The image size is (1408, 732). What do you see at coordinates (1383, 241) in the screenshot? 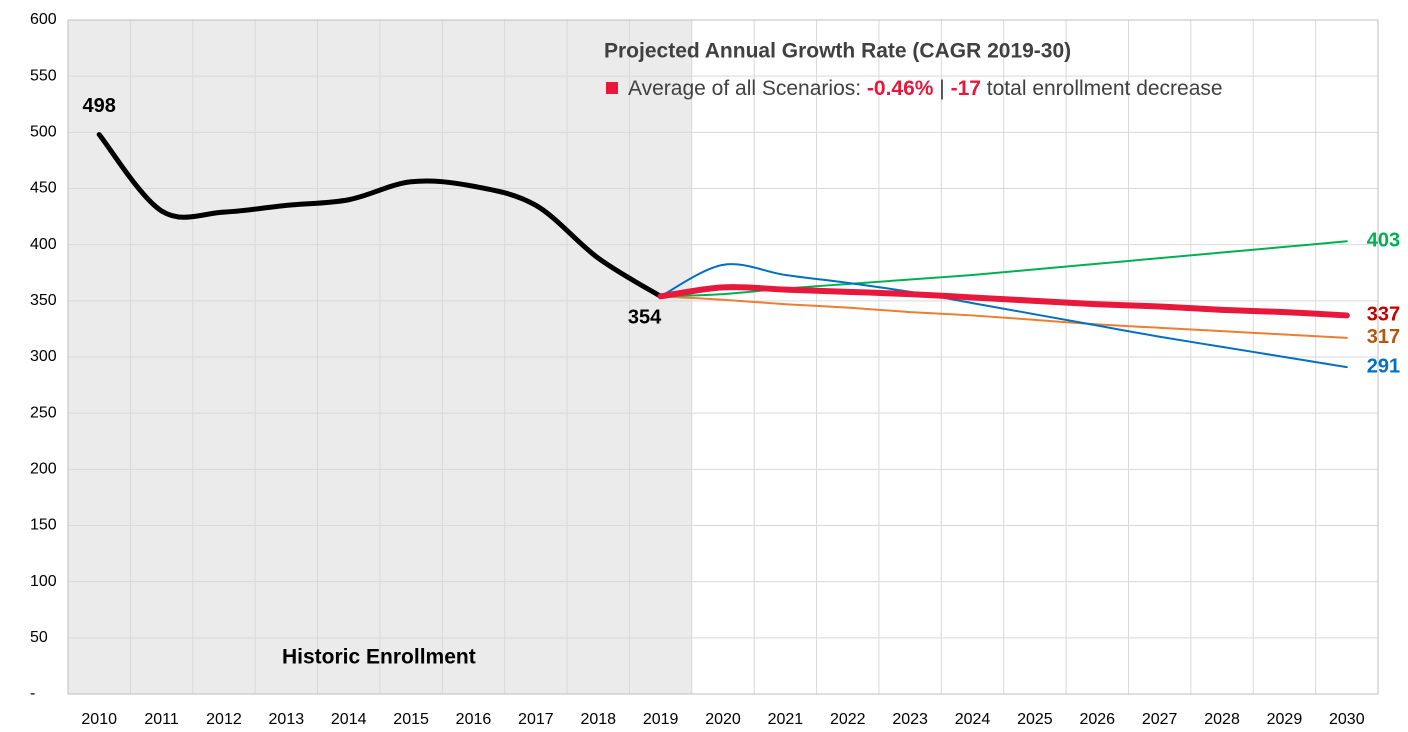
I see `data-label: 403` at bounding box center [1383, 241].